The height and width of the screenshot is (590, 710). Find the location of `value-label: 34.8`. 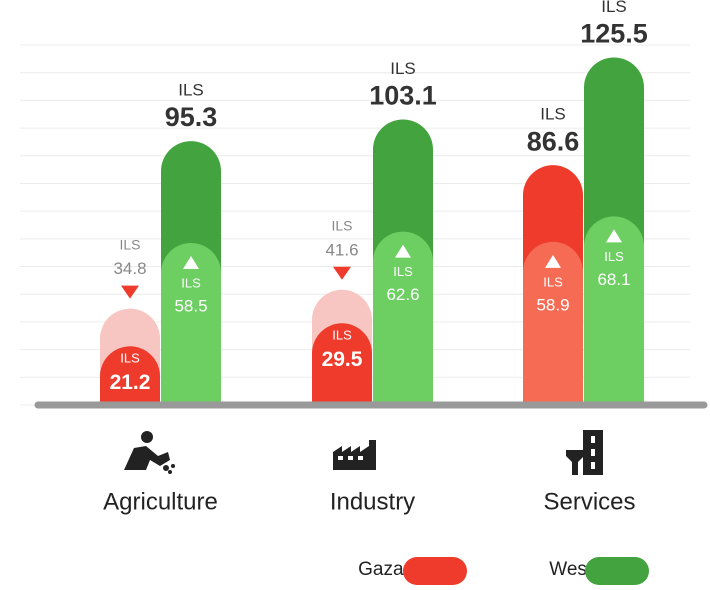

value-label: 34.8 is located at coordinates (129, 268).